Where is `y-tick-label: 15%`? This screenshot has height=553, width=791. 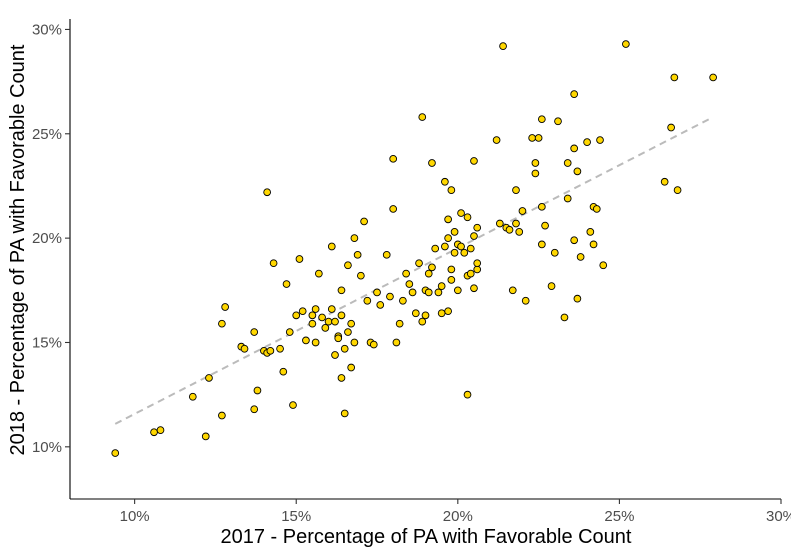
y-tick-label: 15% is located at coordinates (47, 342).